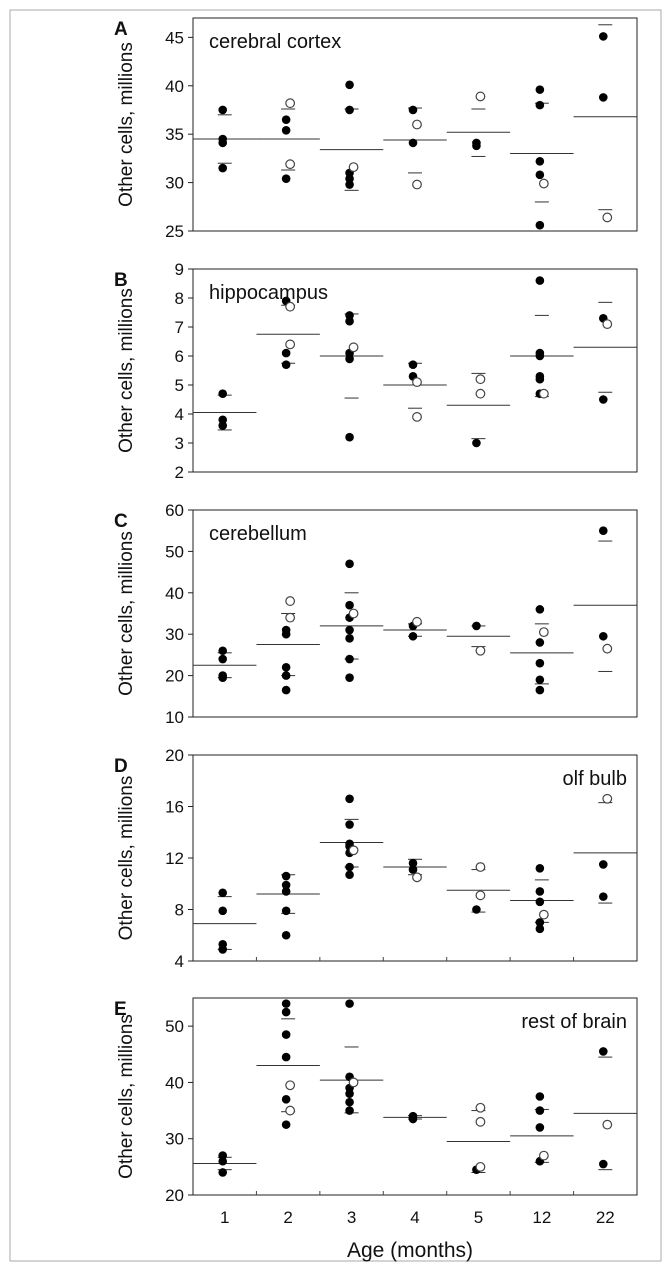  Describe the element at coordinates (478, 1217) in the screenshot. I see `x-tick-label: 5` at that location.